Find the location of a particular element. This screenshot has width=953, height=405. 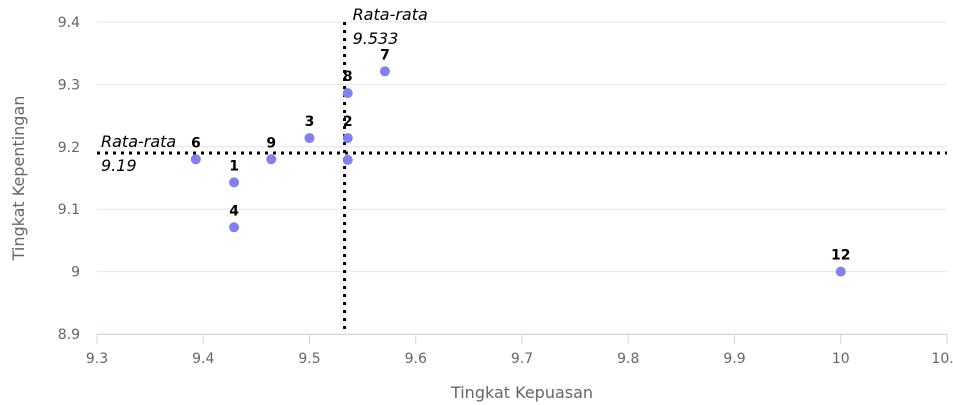

x-tick-label: 9.6 is located at coordinates (416, 359).